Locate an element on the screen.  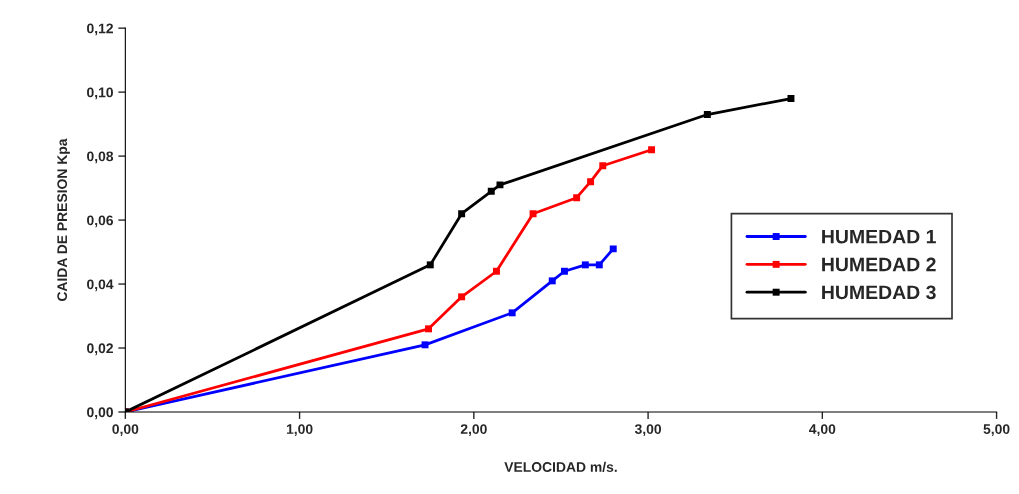
x-tick-label: 1,00 is located at coordinates (299, 430).